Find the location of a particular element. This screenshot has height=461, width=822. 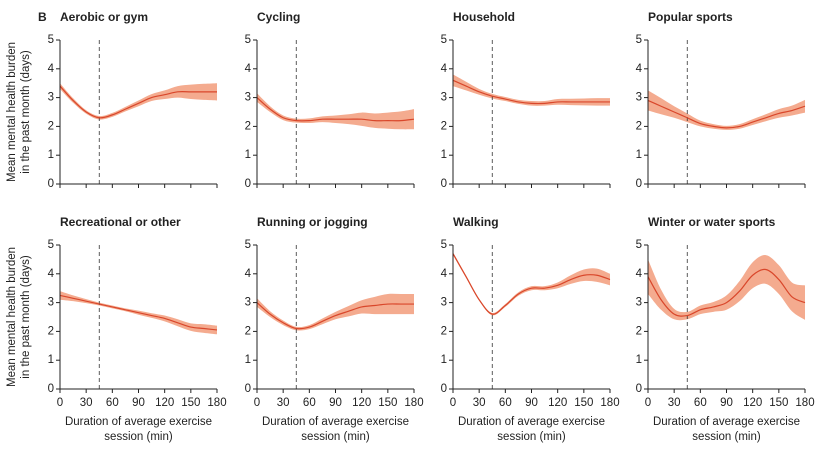

chart-title: Aerobic or gym is located at coordinates (104, 17).